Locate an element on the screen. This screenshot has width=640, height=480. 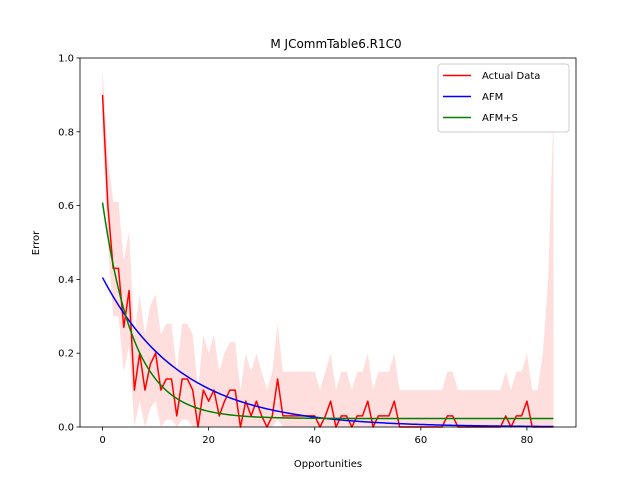
x-axis-label: Opportunities is located at coordinates (328, 464).